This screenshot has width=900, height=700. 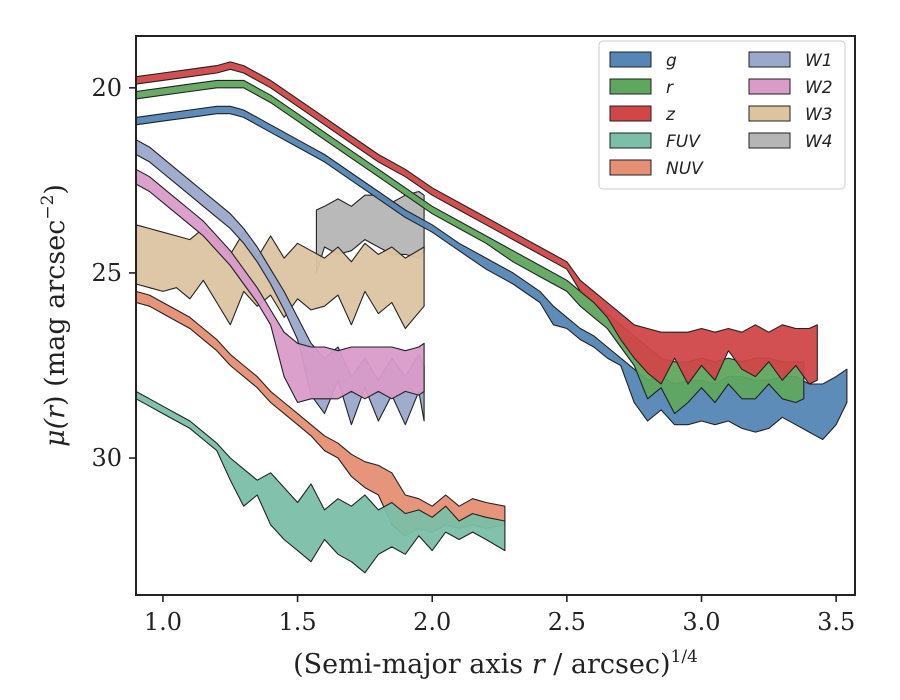 What do you see at coordinates (630, 167) in the screenshot?
I see `legend-swatch-nuv` at bounding box center [630, 167].